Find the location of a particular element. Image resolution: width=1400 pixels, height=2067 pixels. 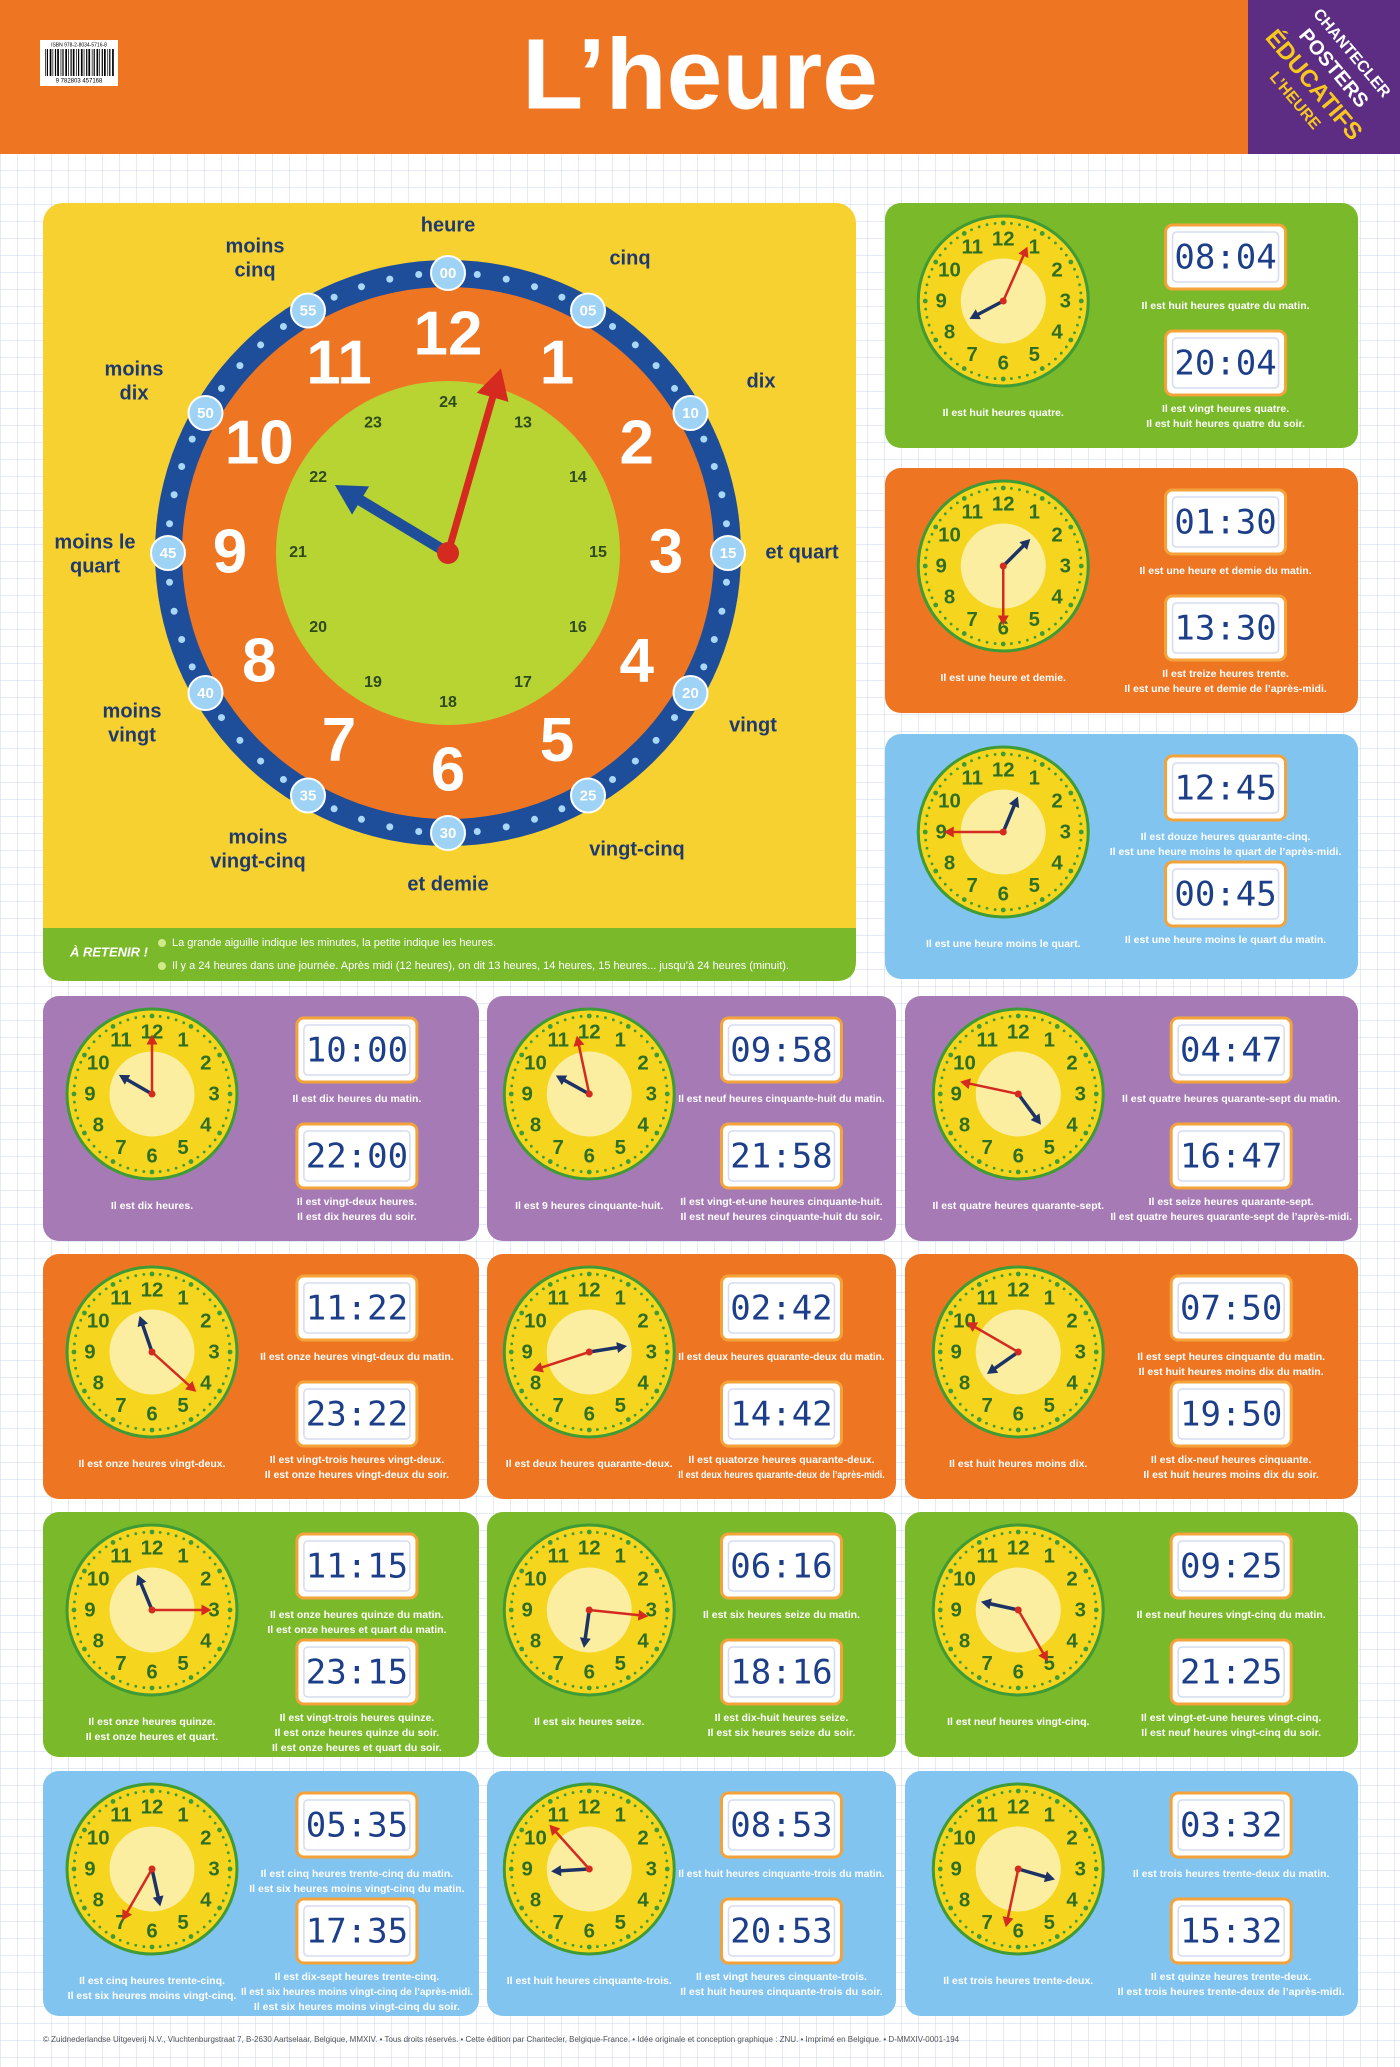

hour-number: 2 is located at coordinates (637, 442).